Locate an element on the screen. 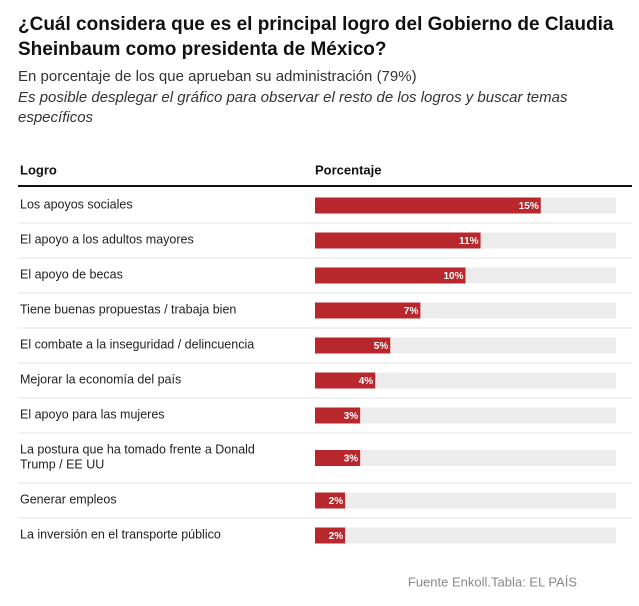 The height and width of the screenshot is (606, 639). row-label: Mejorar la economía del país is located at coordinates (100, 380).